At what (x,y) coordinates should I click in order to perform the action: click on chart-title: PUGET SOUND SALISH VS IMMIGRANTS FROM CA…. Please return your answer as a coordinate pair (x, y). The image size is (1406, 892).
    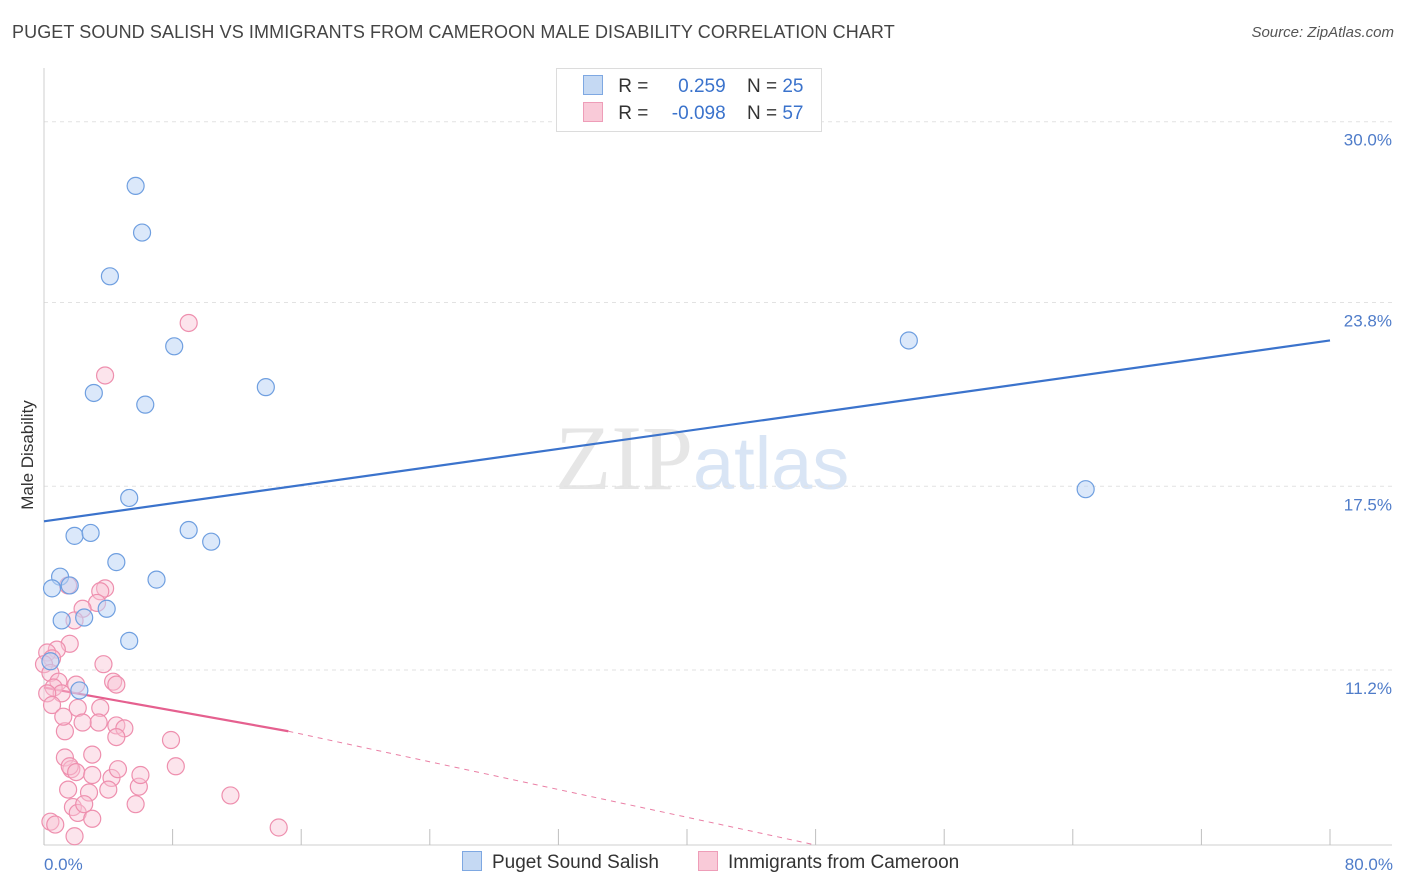
    Looking at the image, I should click on (453, 32).